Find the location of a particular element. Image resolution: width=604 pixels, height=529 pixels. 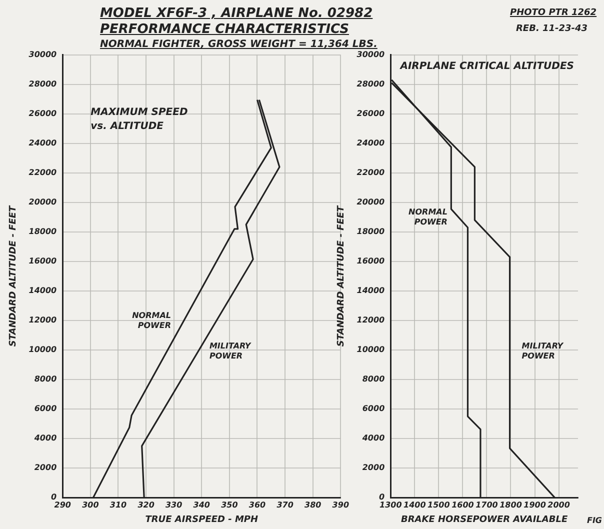

text: PHOTO PTR 1262 is located at coordinates (553, 13).